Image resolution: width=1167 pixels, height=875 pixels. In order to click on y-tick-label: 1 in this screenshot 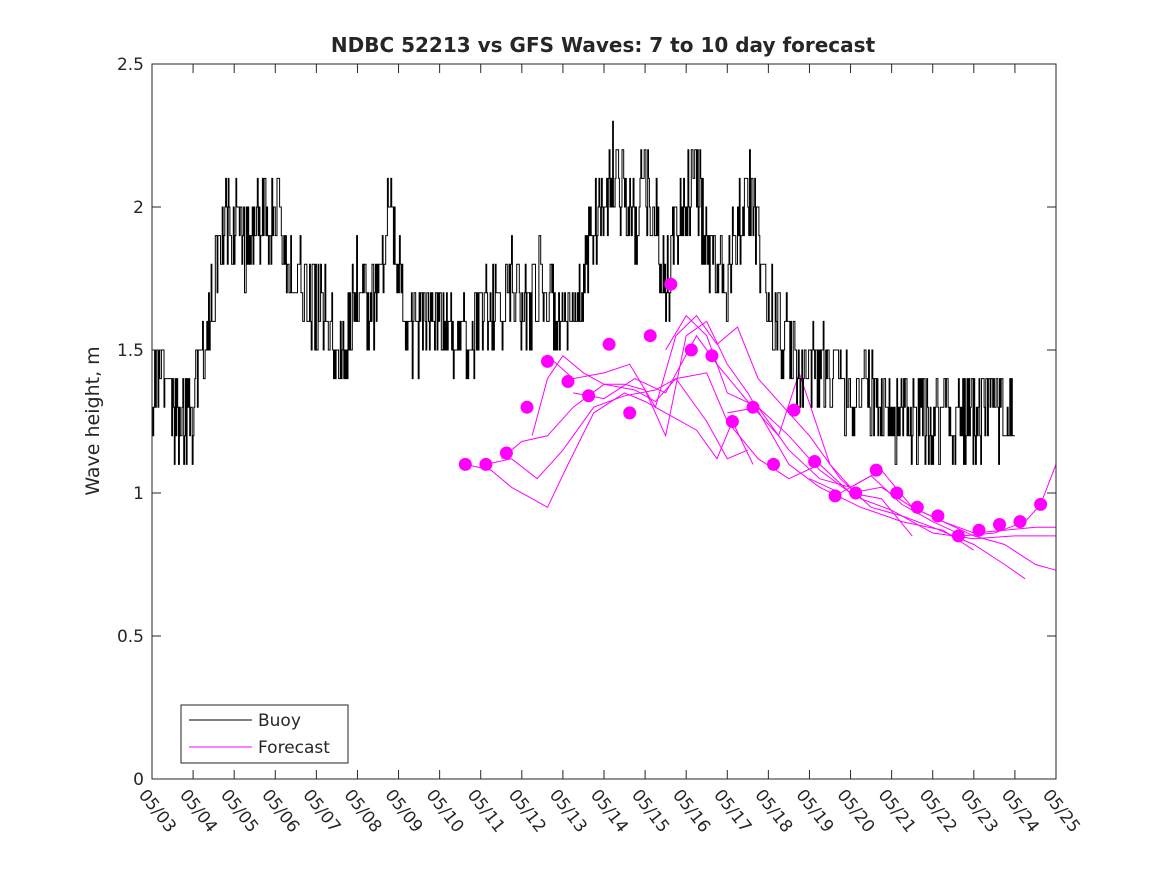, I will do `click(138, 494)`.